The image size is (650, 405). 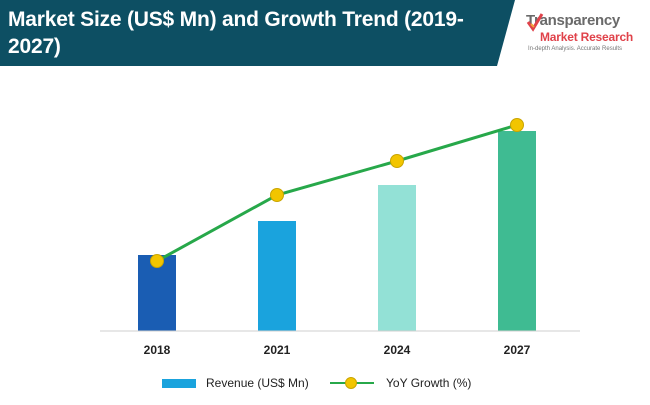 What do you see at coordinates (157, 350) in the screenshot?
I see `x-tick-label-2018: 2018` at bounding box center [157, 350].